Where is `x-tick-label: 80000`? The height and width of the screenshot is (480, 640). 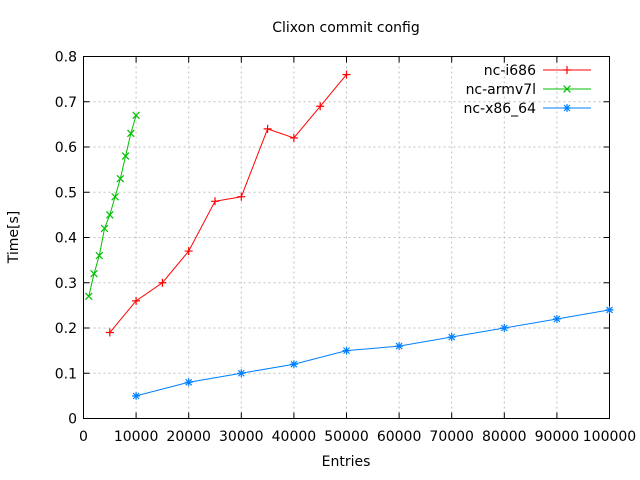
x-tick-label: 80000 is located at coordinates (504, 437).